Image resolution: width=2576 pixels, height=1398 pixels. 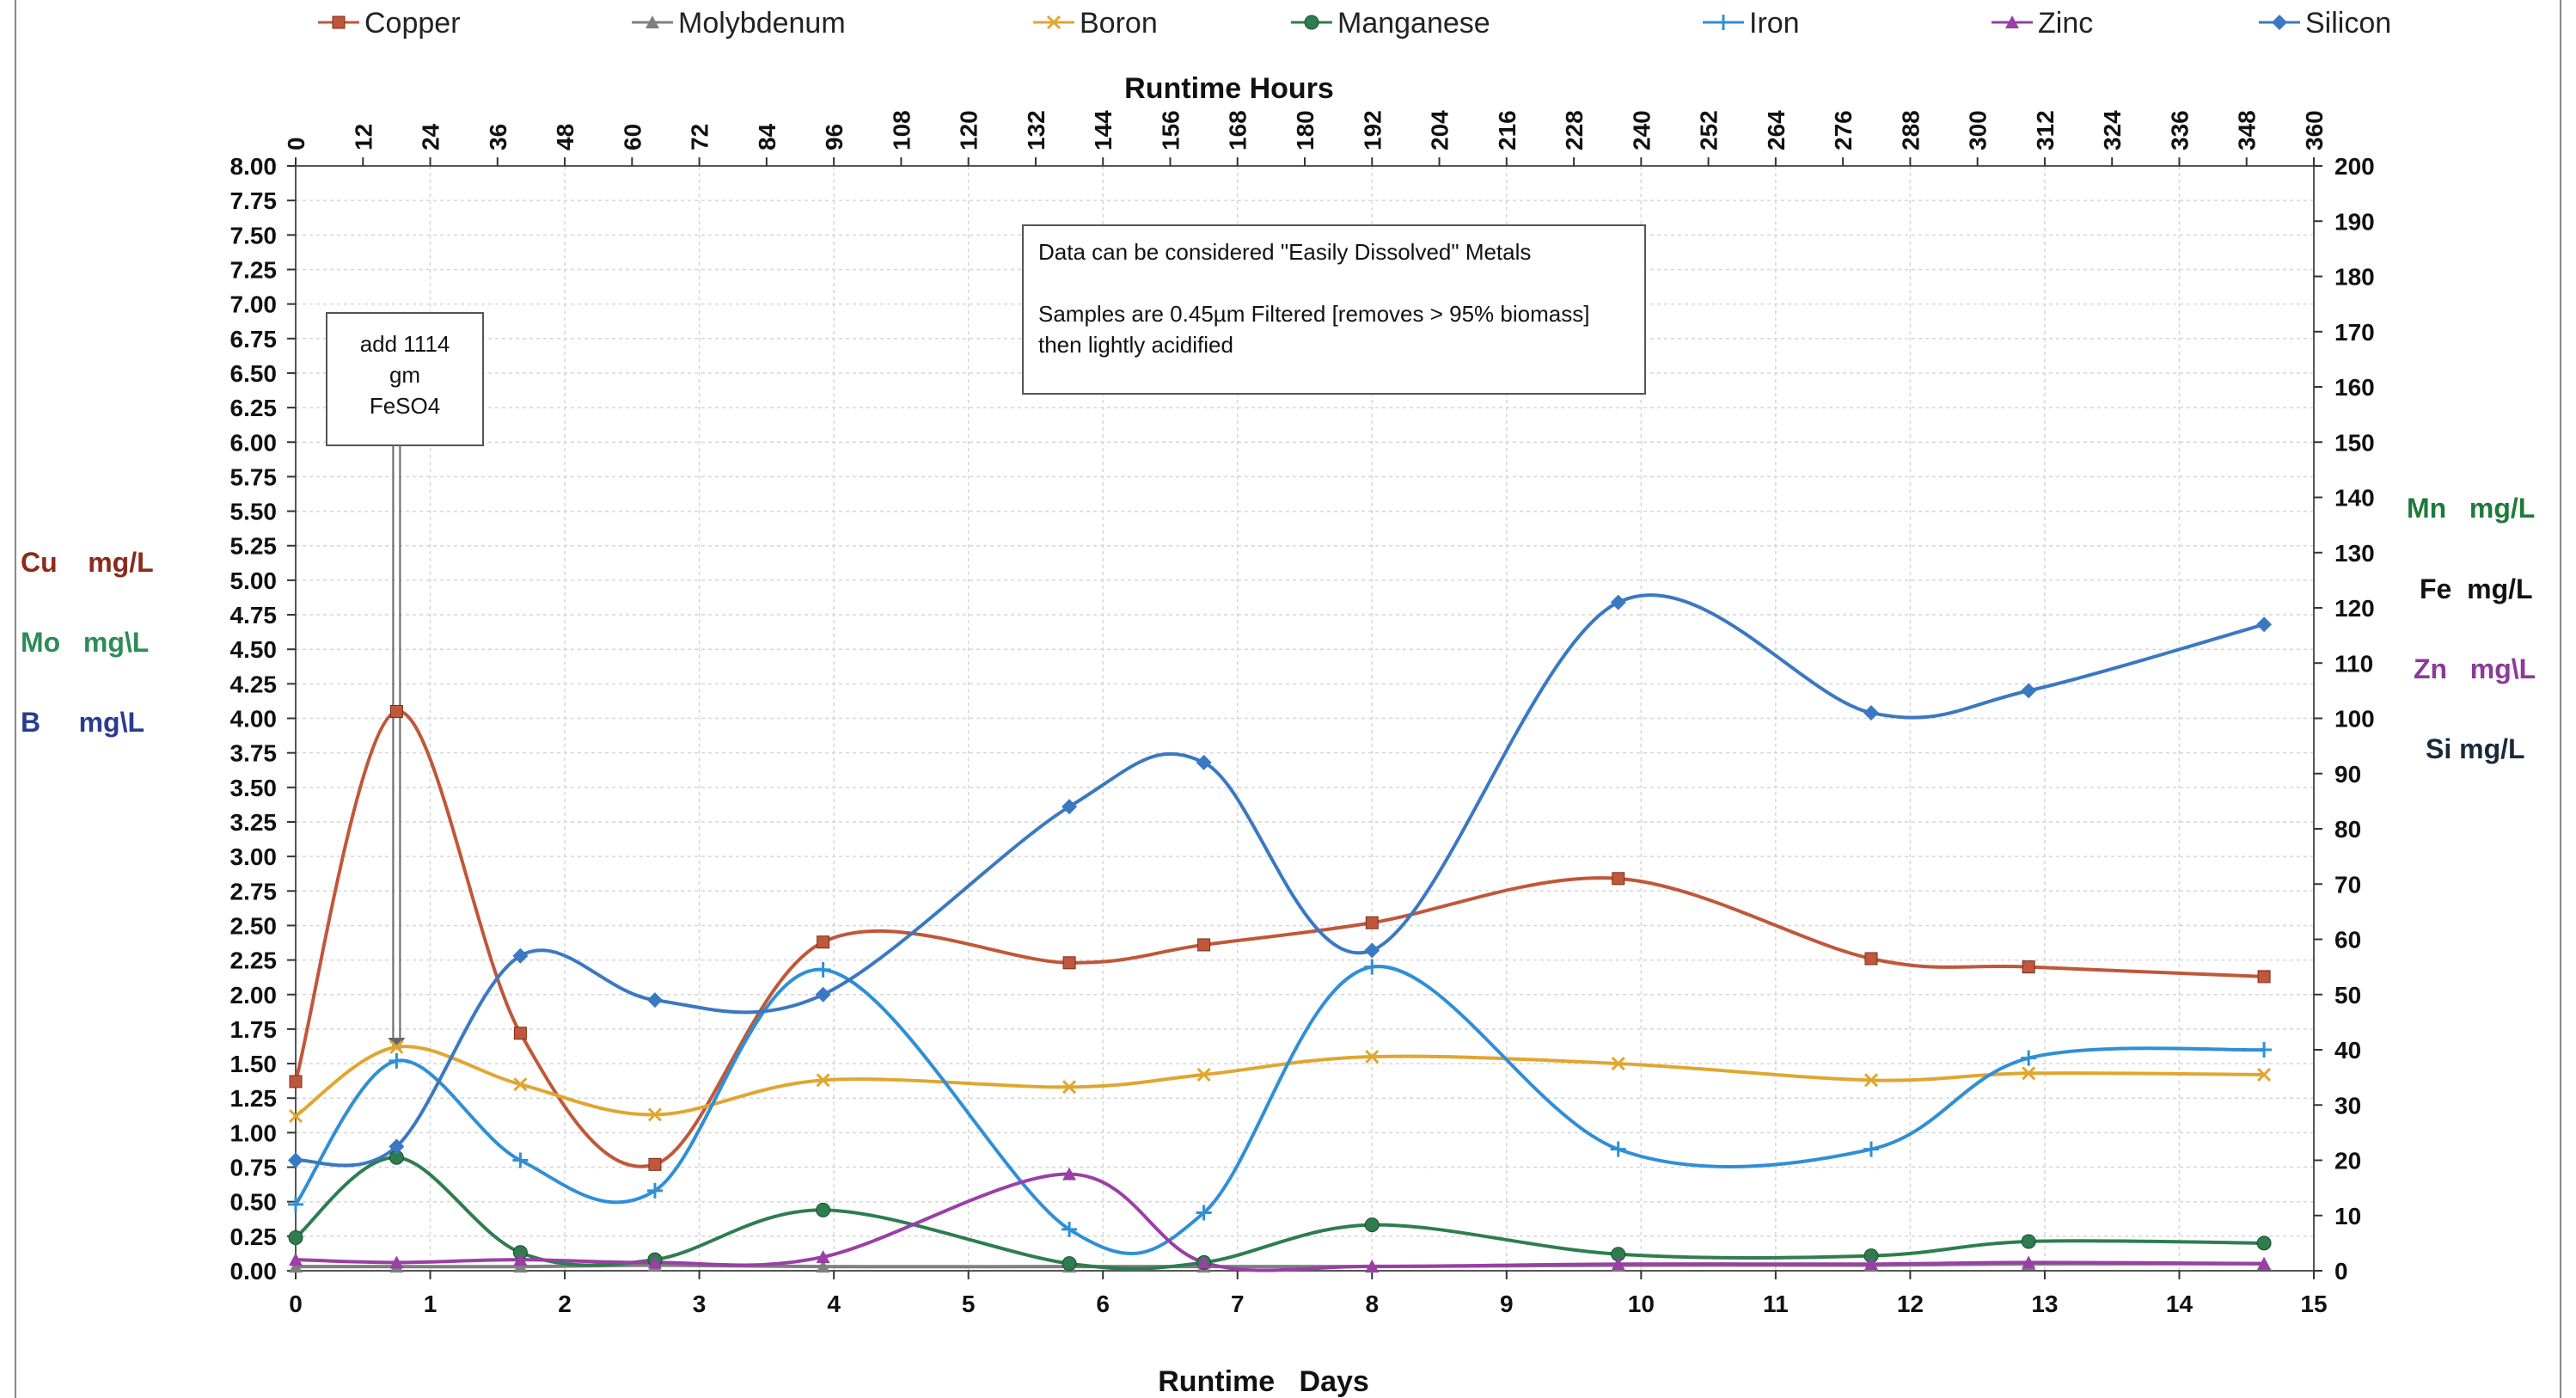 What do you see at coordinates (2065, 23) in the screenshot?
I see `legend-zinc-label: Zinc` at bounding box center [2065, 23].